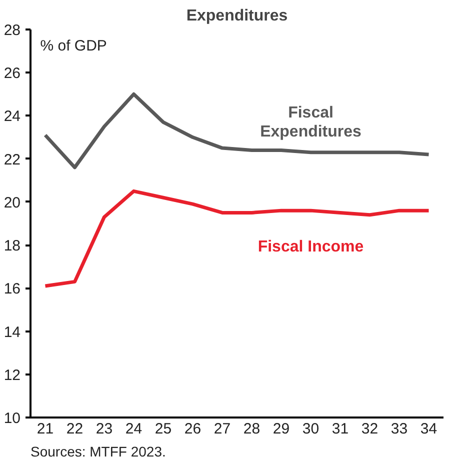 The image size is (455, 464). I want to click on y-tick-label: 16, so click(12, 289).